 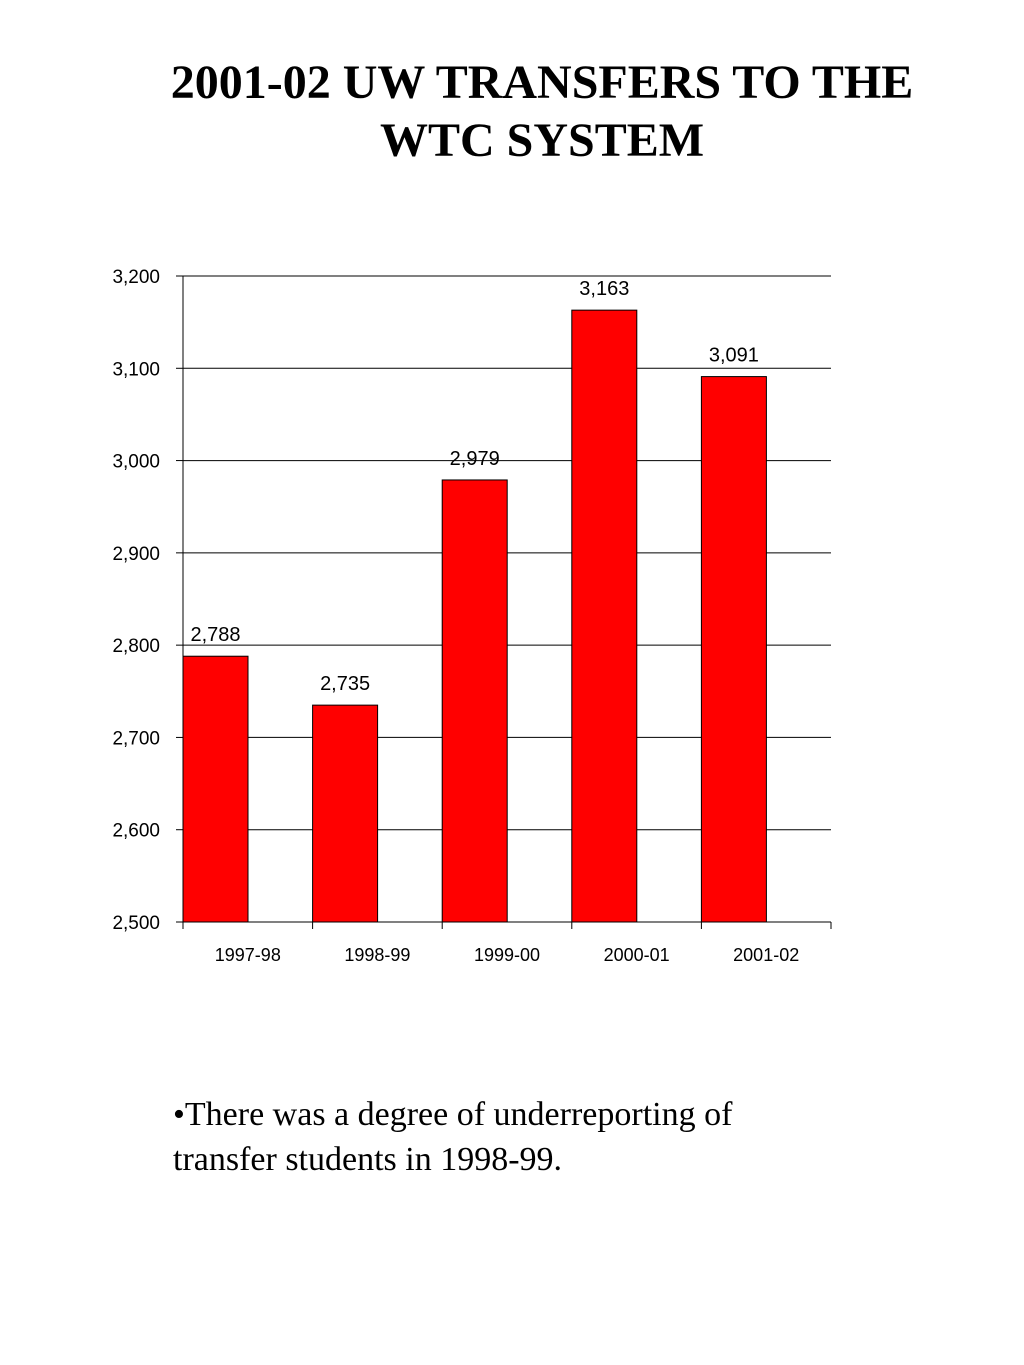 I want to click on chart-title-line-2: WTC SYSTEM, so click(x=542, y=140).